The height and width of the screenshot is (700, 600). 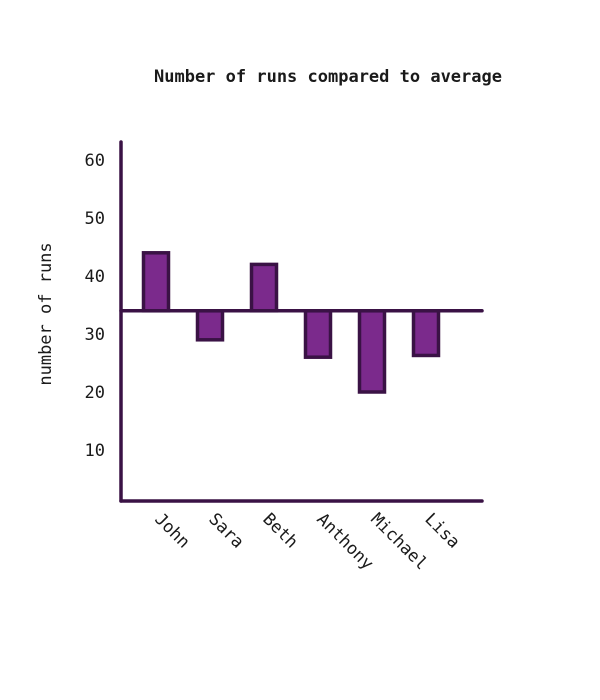 What do you see at coordinates (156, 282) in the screenshot?
I see `bar-john` at bounding box center [156, 282].